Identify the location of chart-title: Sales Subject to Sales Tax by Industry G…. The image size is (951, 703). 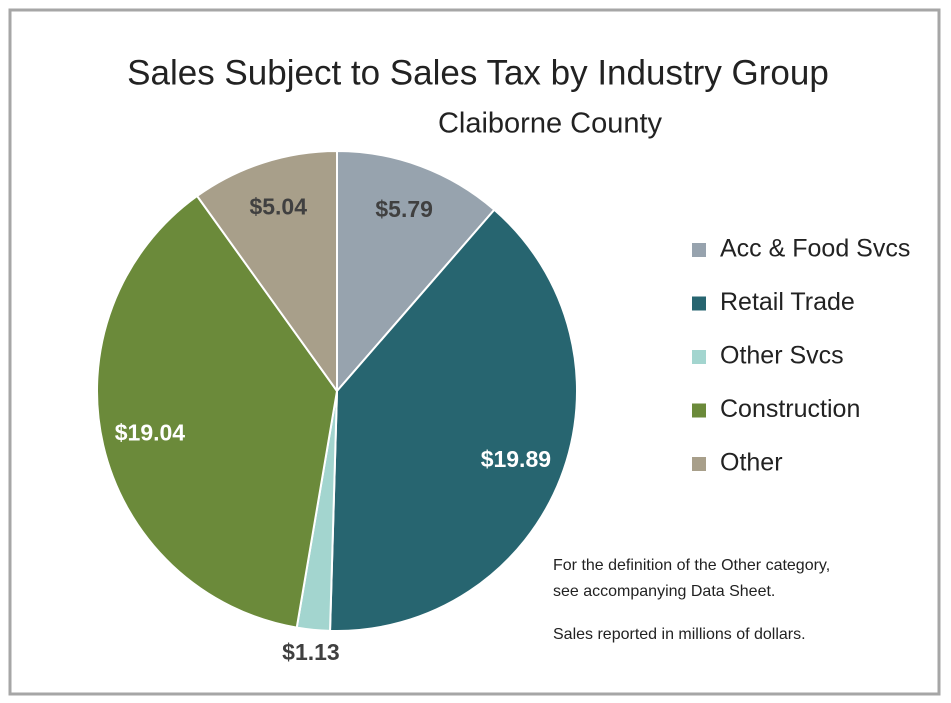
(478, 72).